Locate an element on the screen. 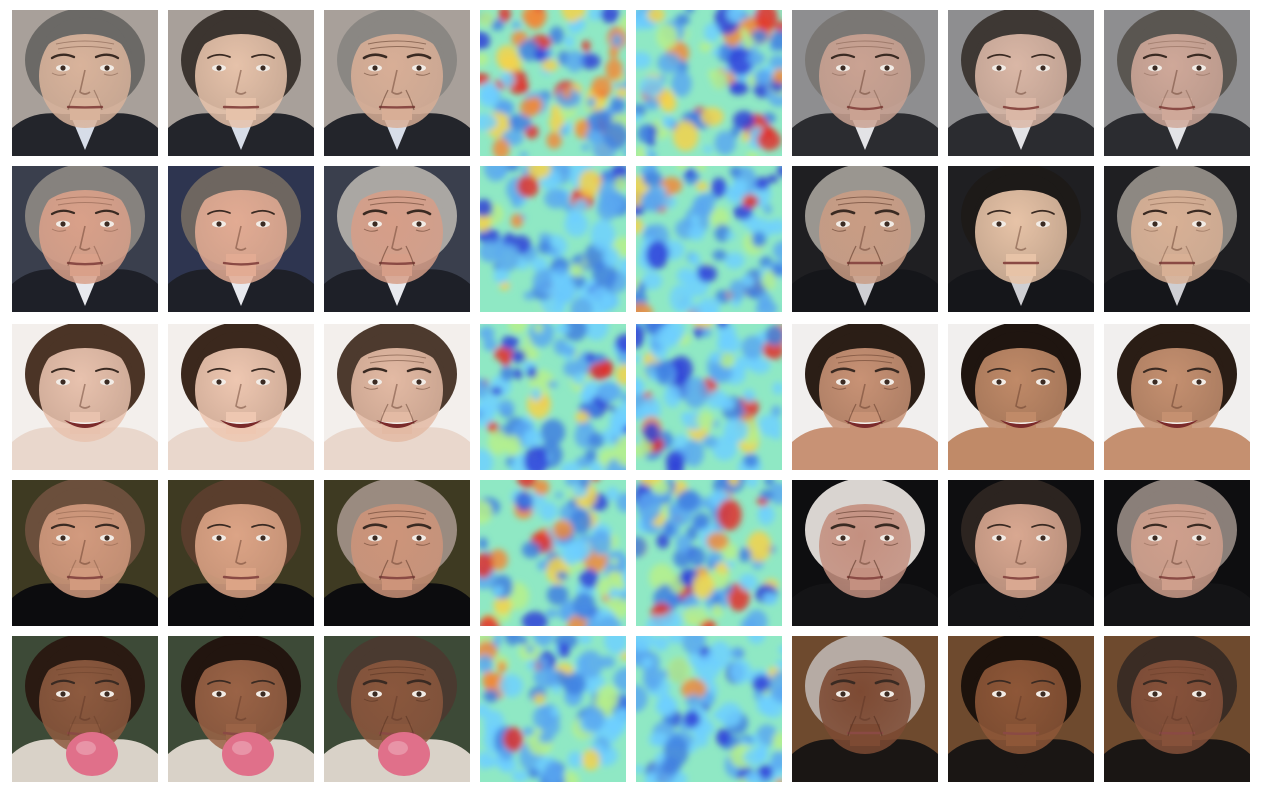 This screenshot has width=1262, height=794. row-5-rejuvenated-photo is located at coordinates (241, 709).